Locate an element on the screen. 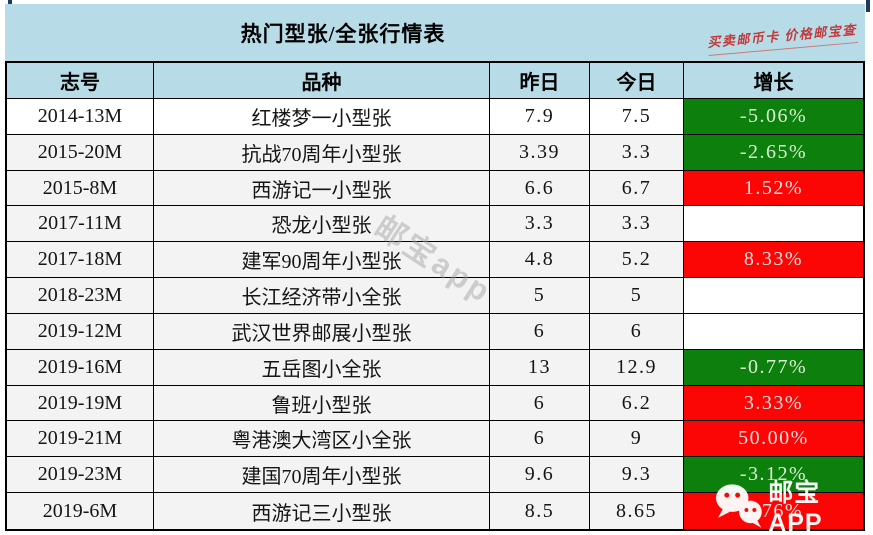 This screenshot has height=535, width=873. column-header-0: 志号 is located at coordinates (80, 81).